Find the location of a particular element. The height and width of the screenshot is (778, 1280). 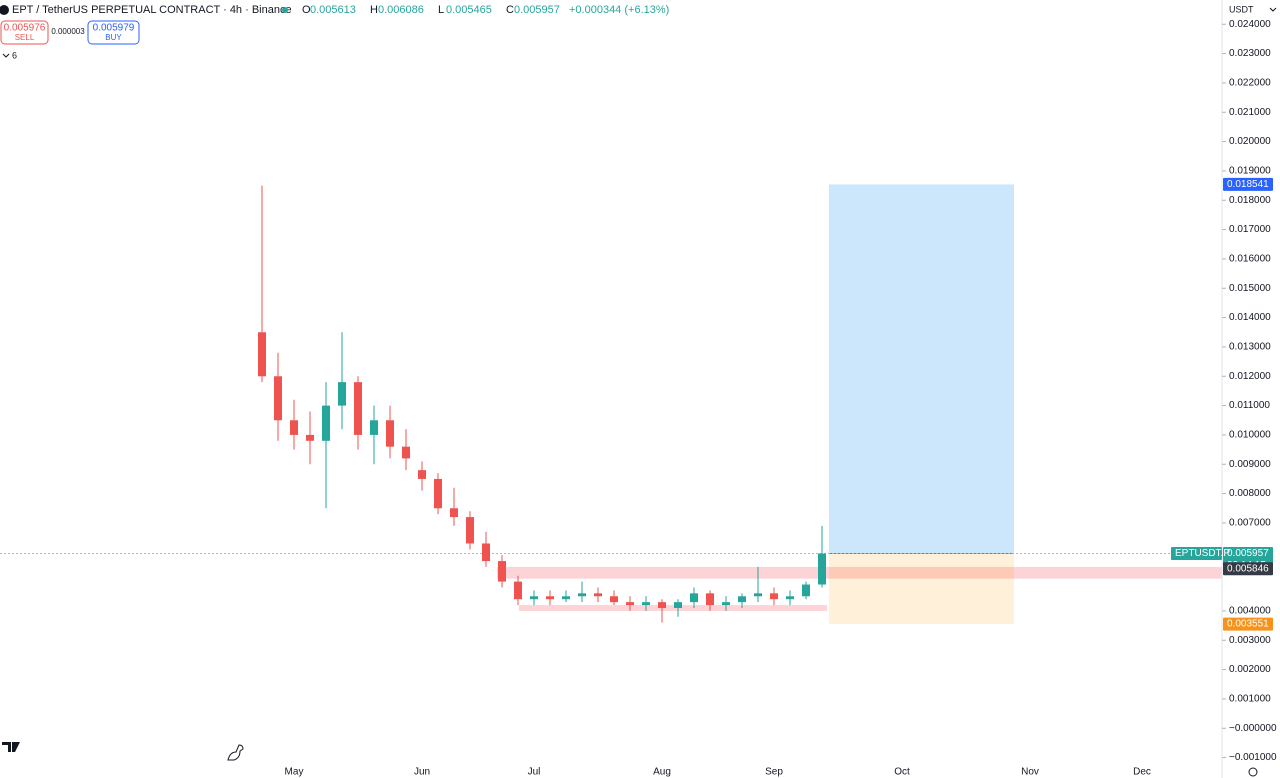

x-tick-label: Nov is located at coordinates (1030, 772).